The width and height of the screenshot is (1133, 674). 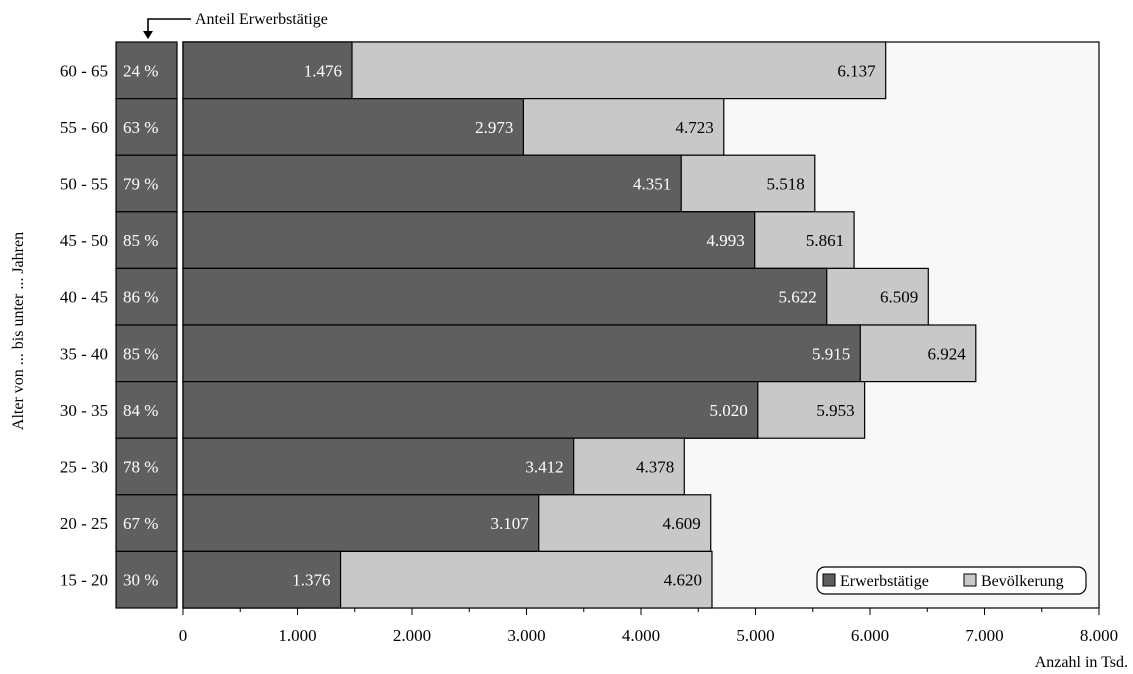 I want to click on value-label-bevoelkerung-25-30: 4.378, so click(x=655, y=467).